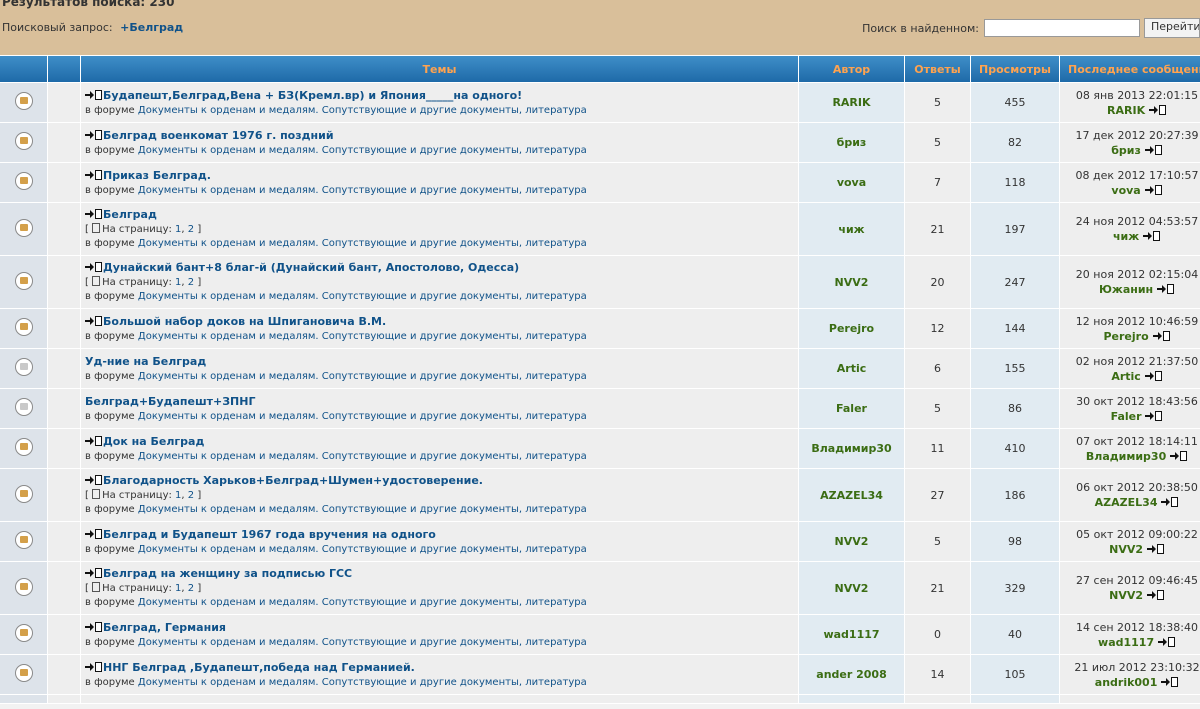 The image size is (1200, 709). Describe the element at coordinates (1126, 110) in the screenshot. I see `last-post-author: RARIK` at that location.